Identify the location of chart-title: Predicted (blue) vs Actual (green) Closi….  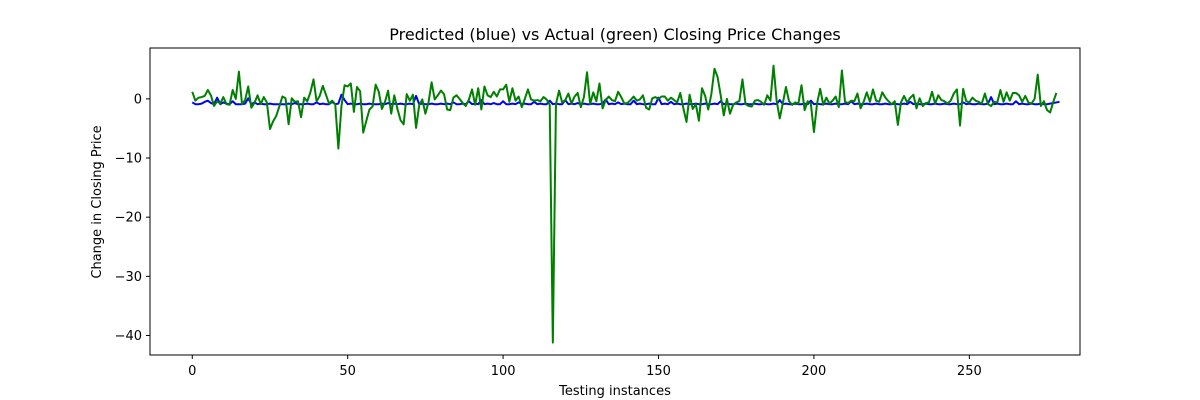
(615, 34).